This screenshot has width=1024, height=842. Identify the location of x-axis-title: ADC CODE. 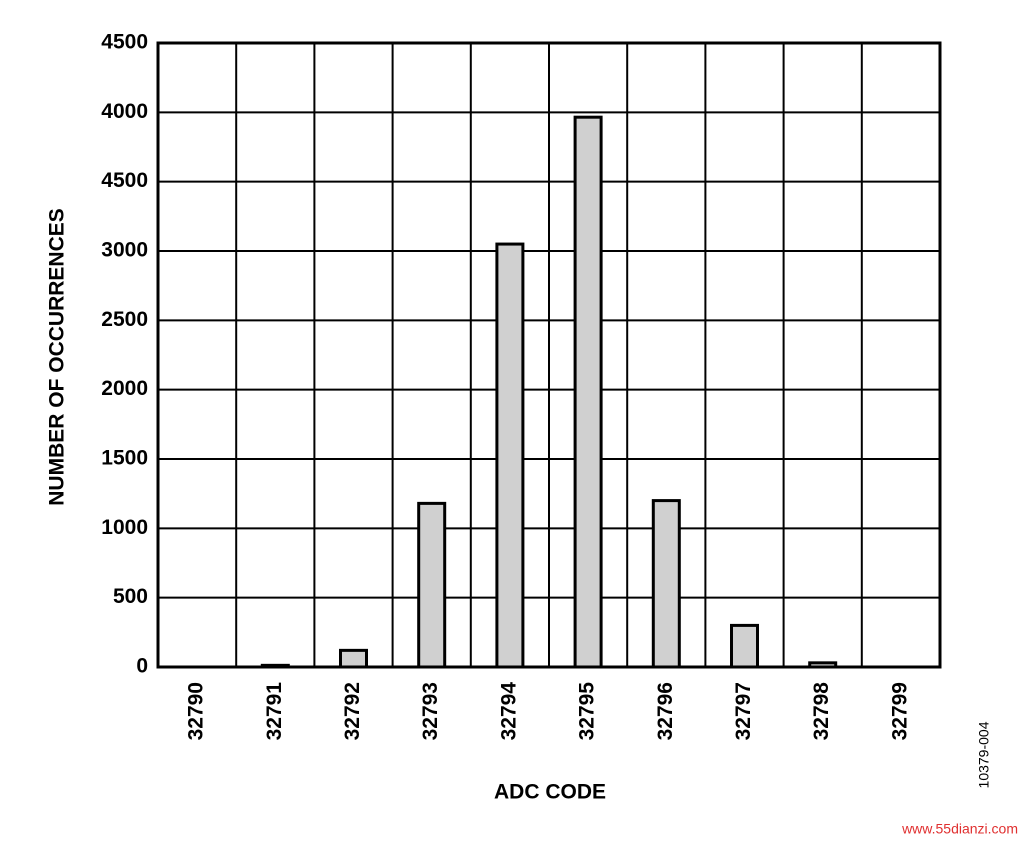
(550, 792).